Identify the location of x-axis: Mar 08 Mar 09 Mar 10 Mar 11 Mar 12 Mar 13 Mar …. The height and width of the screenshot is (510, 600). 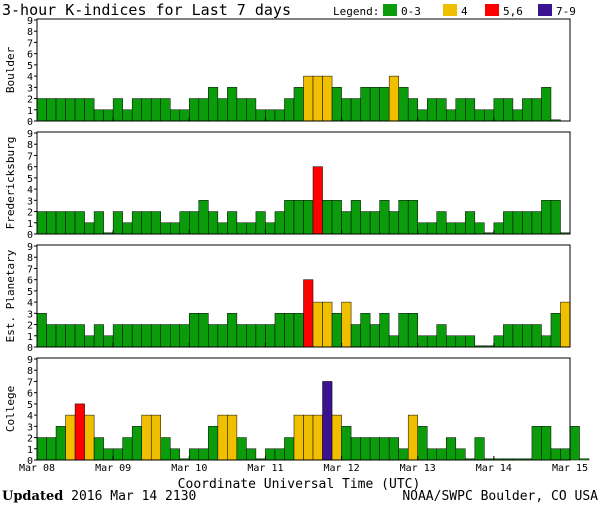
(303, 468).